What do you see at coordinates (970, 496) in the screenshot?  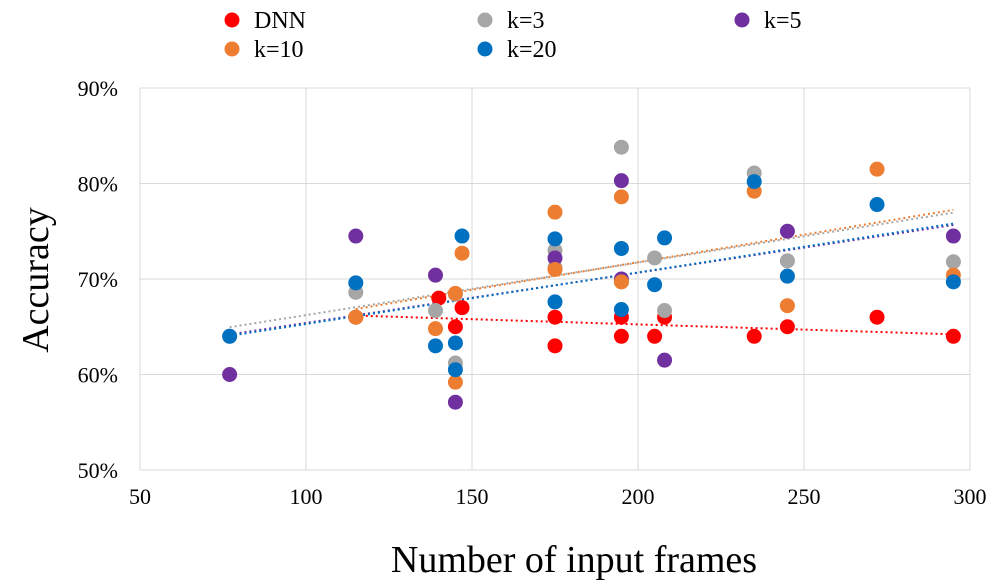 I see `x-tick-label: 300` at bounding box center [970, 496].